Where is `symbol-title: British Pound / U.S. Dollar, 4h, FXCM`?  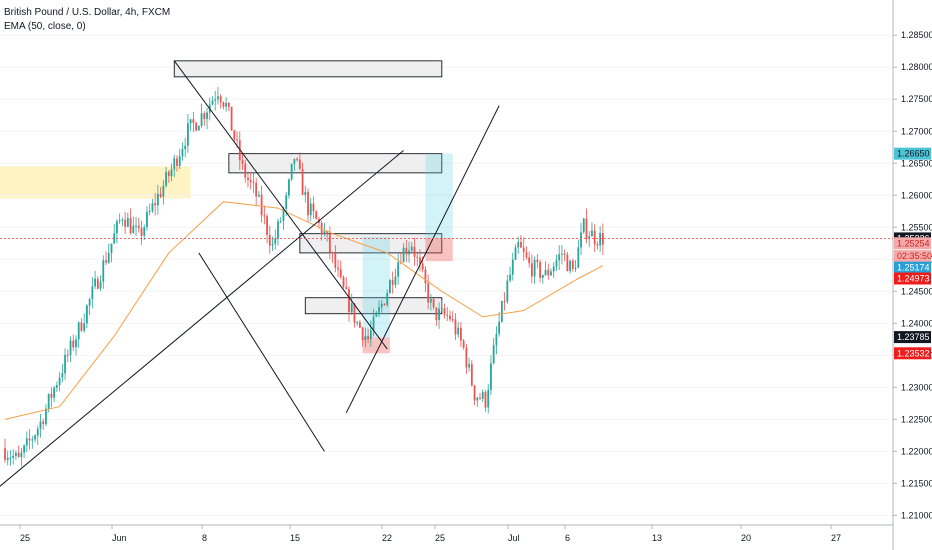 symbol-title: British Pound / U.S. Dollar, 4h, FXCM is located at coordinates (87, 12).